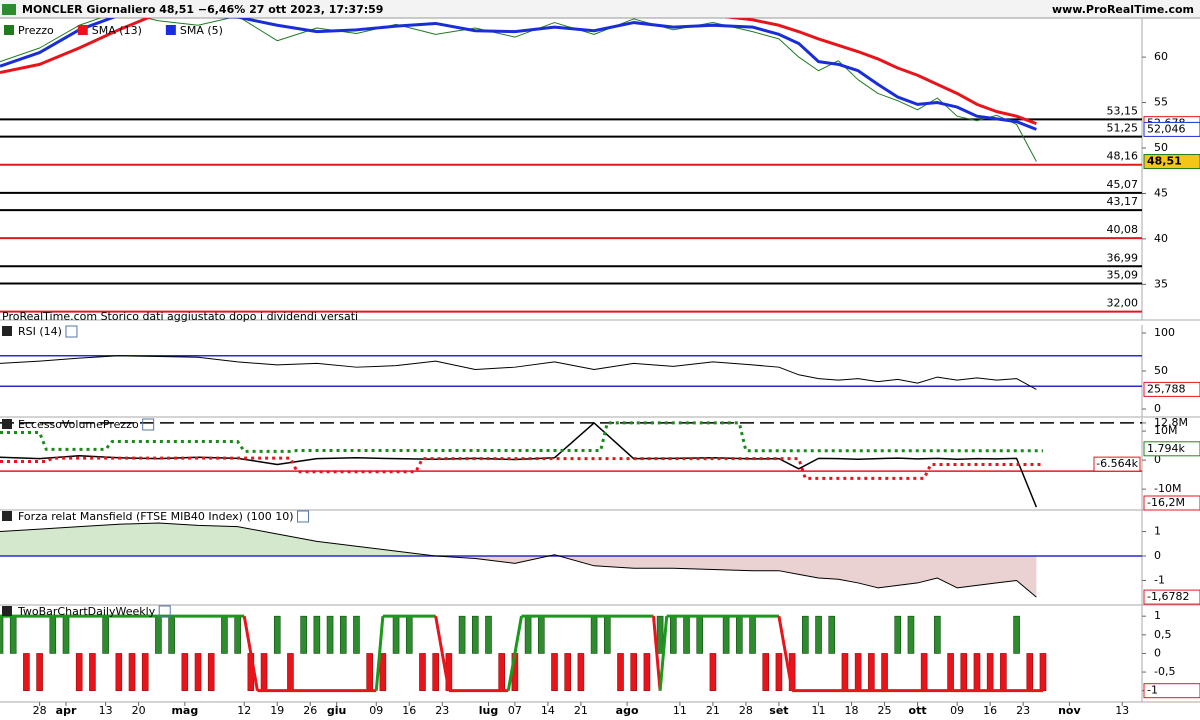 This screenshot has height=720, width=1200. I want to click on x-tick-label: 11, so click(819, 710).